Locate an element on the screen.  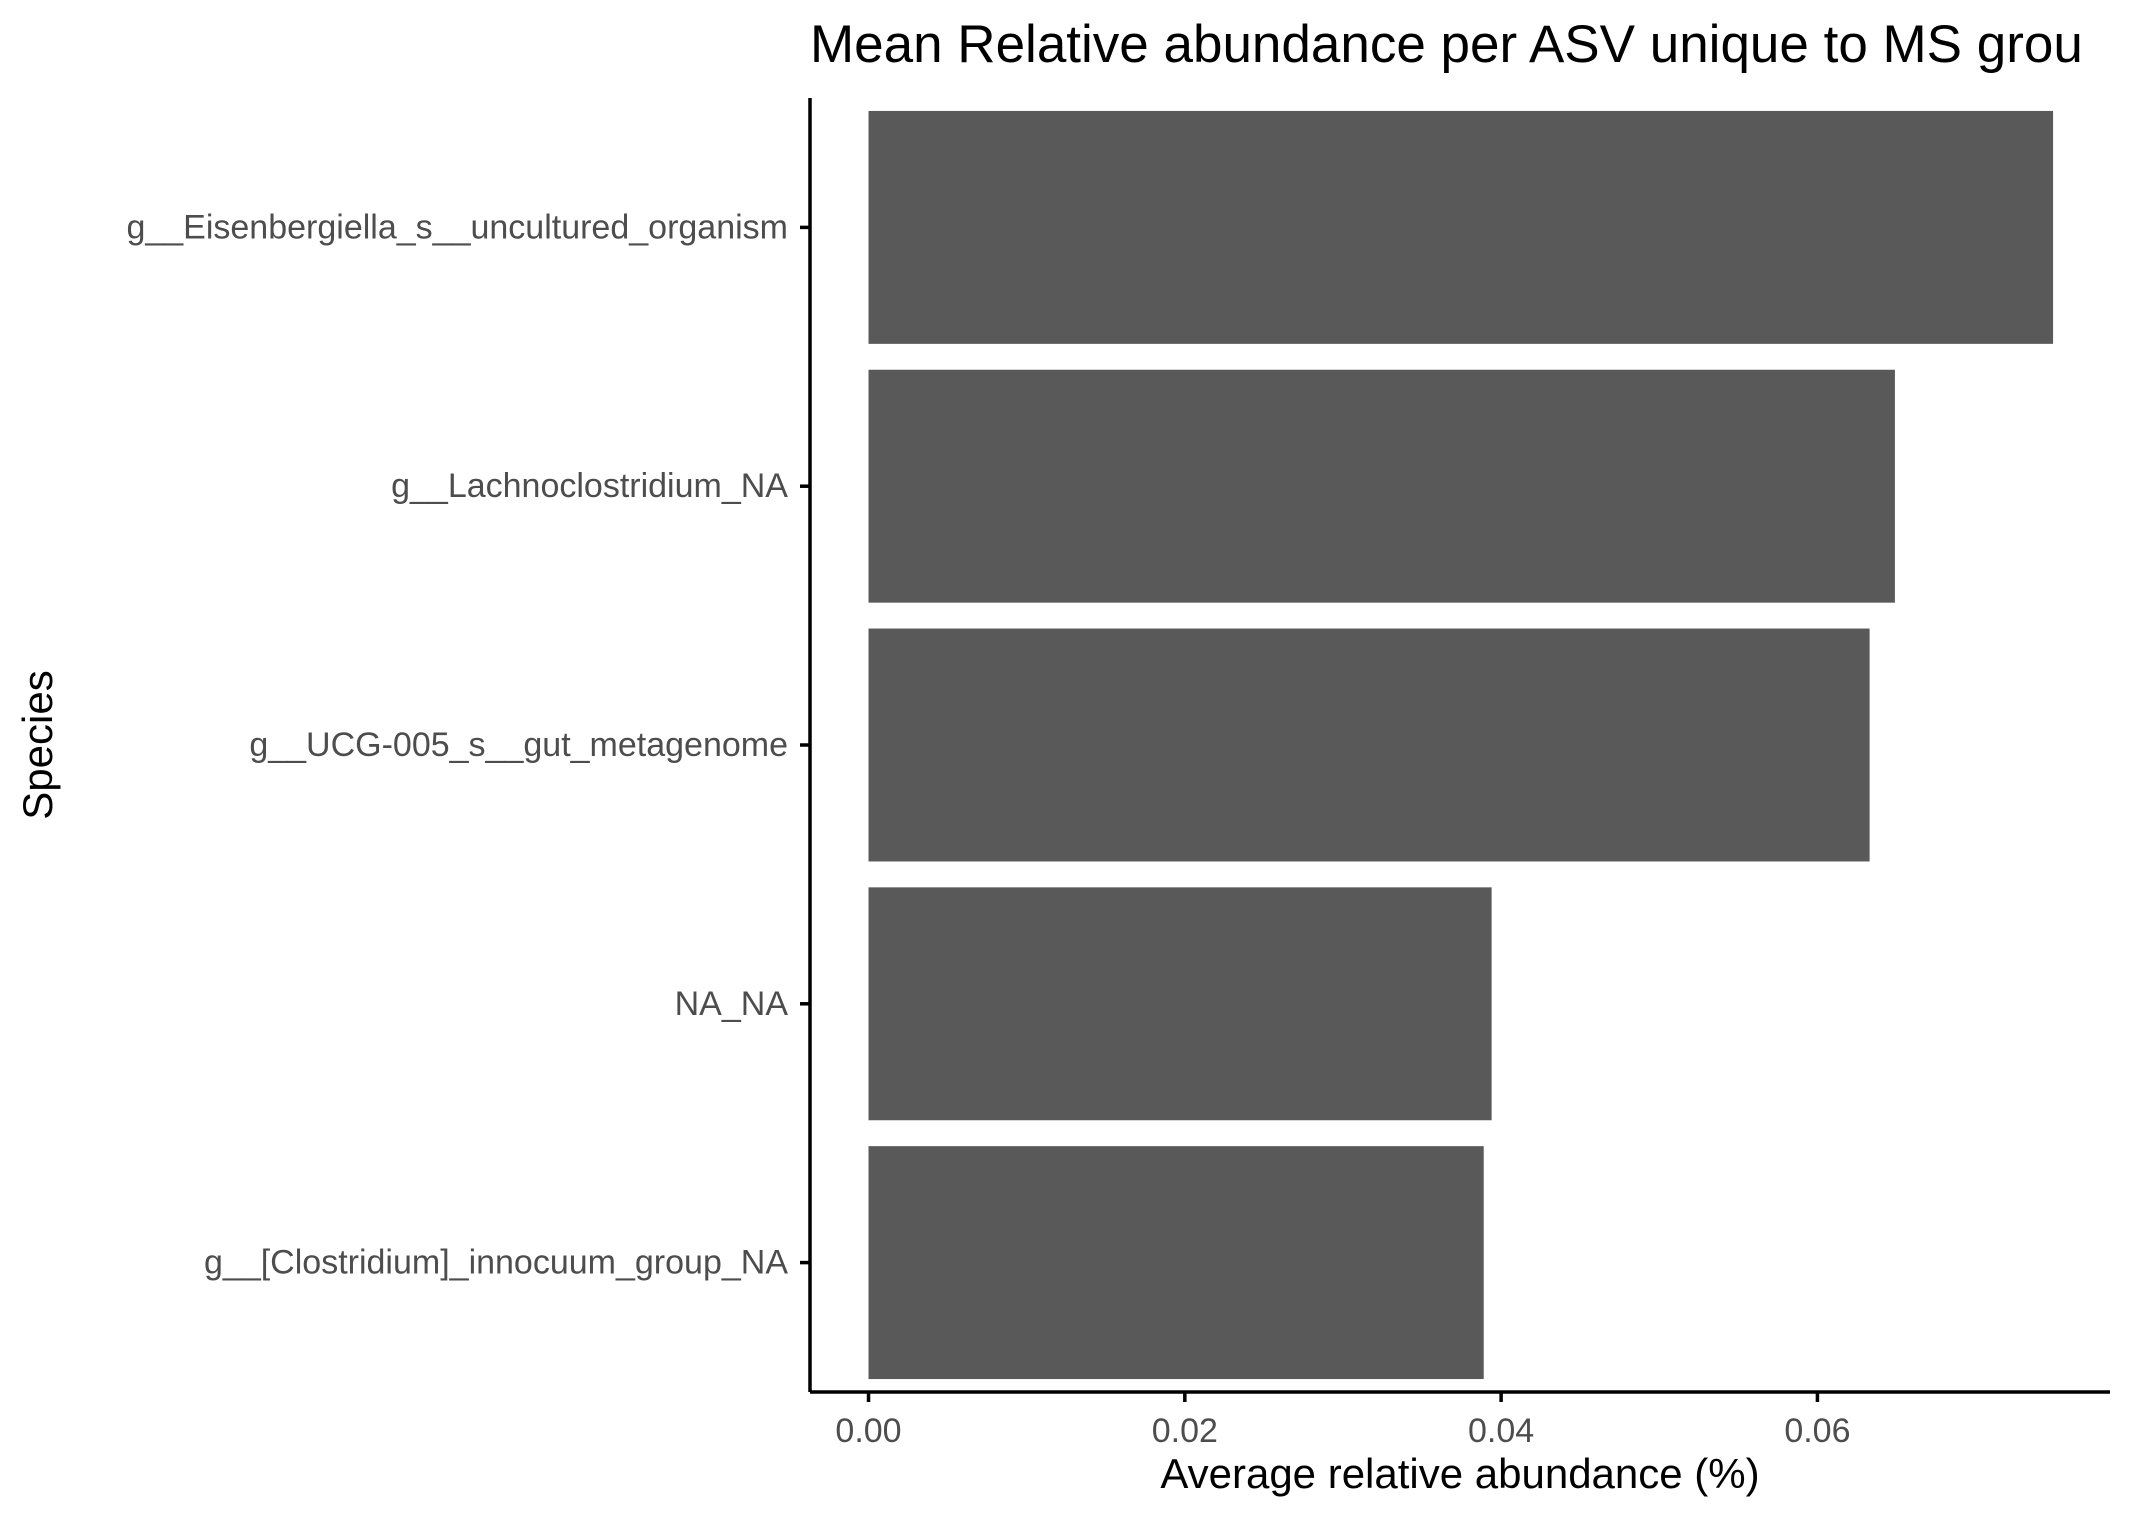
y-axis-title: Species is located at coordinates (37, 744).